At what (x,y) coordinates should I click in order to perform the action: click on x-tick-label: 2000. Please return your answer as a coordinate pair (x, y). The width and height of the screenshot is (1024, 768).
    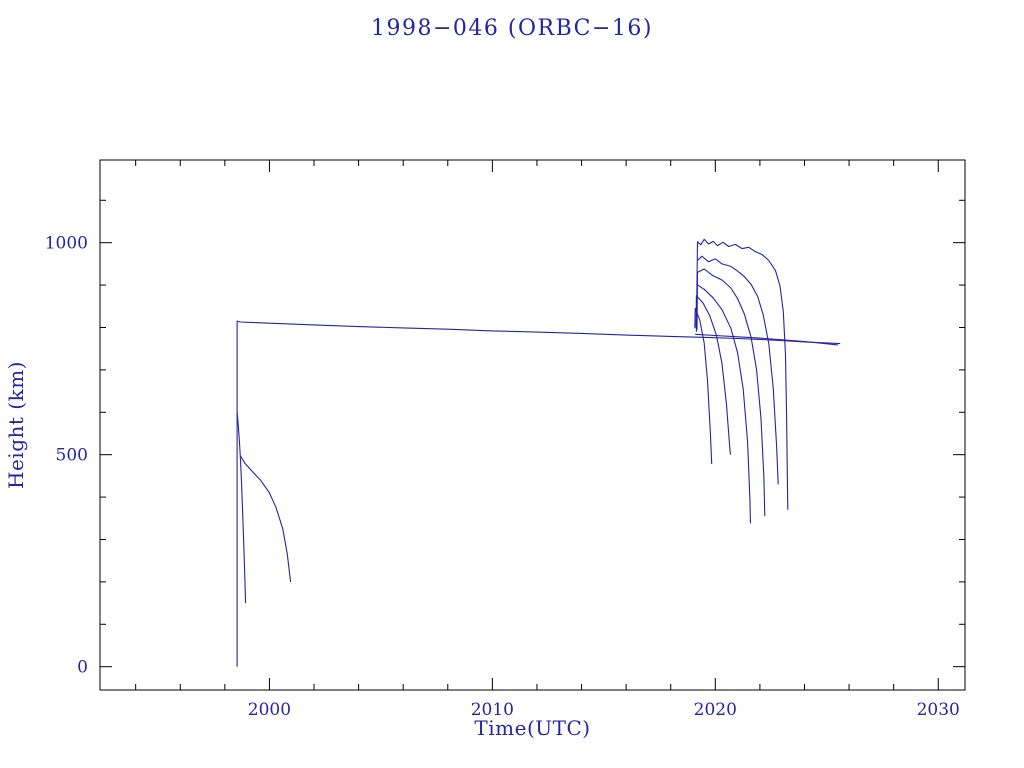
    Looking at the image, I should click on (269, 710).